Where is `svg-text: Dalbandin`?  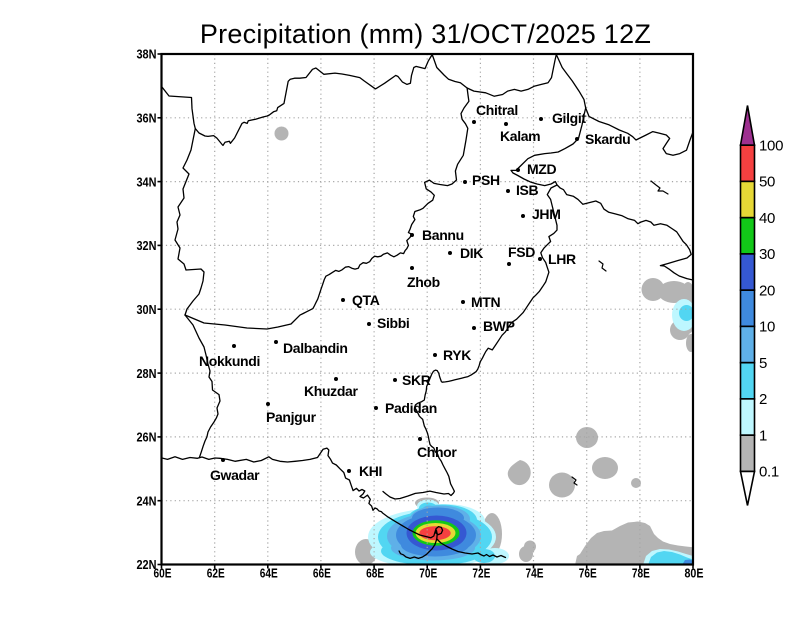
svg-text: Dalbandin is located at coordinates (315, 348).